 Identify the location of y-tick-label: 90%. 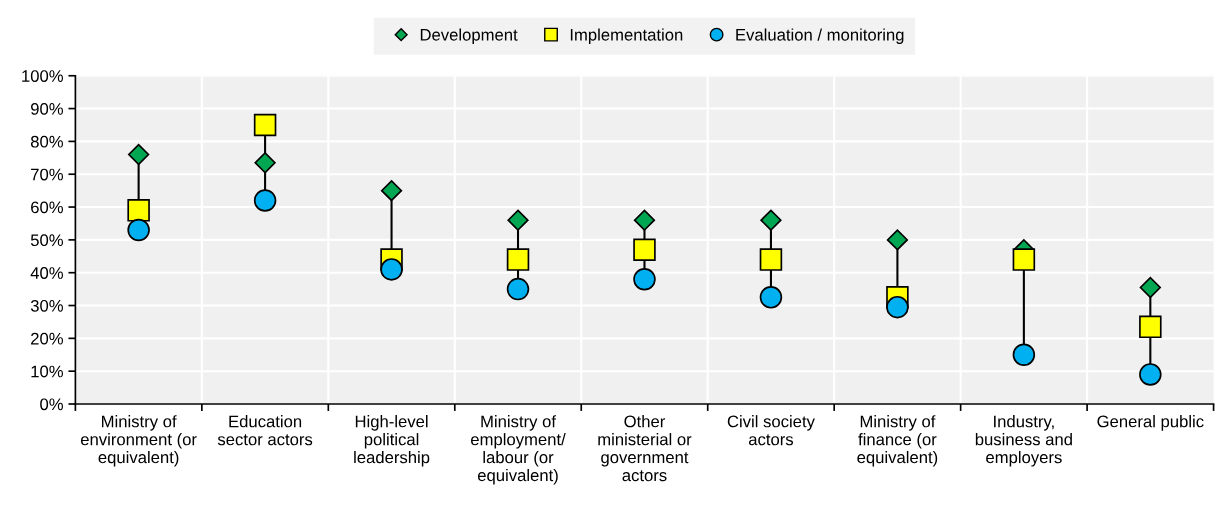
(47, 108).